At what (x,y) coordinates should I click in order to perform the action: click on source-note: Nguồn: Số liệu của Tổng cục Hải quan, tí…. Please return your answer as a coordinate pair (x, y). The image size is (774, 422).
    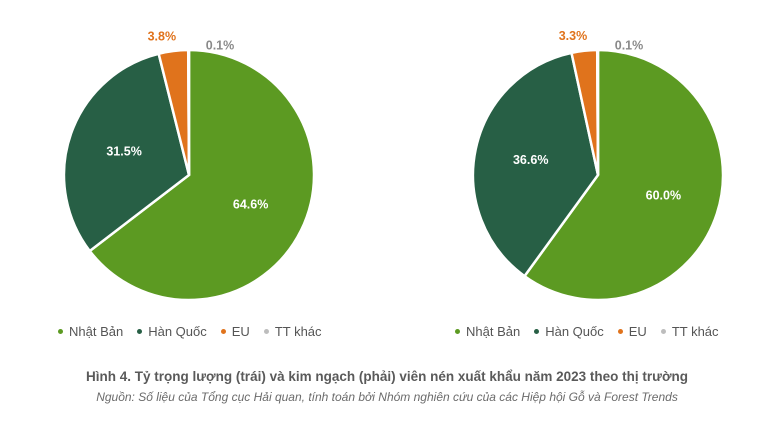
    Looking at the image, I should click on (387, 397).